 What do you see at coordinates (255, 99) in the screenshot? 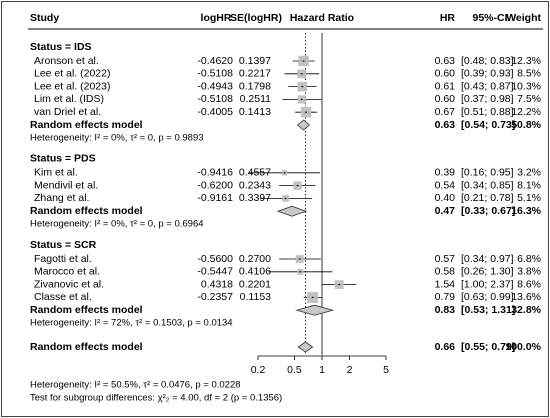
I see `se-loghr: 0.2511` at bounding box center [255, 99].